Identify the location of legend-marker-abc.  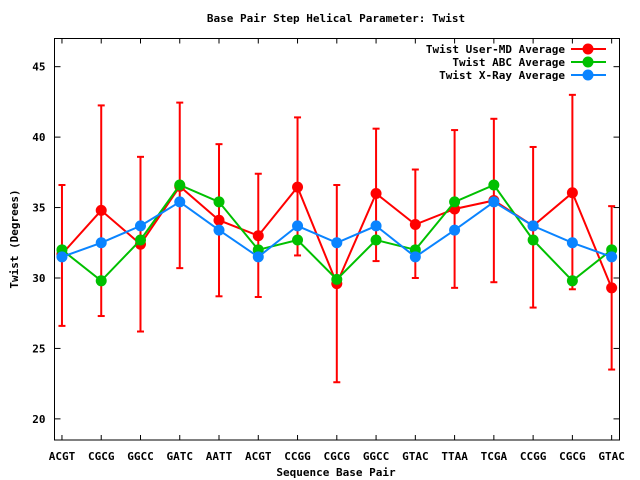
(588, 62).